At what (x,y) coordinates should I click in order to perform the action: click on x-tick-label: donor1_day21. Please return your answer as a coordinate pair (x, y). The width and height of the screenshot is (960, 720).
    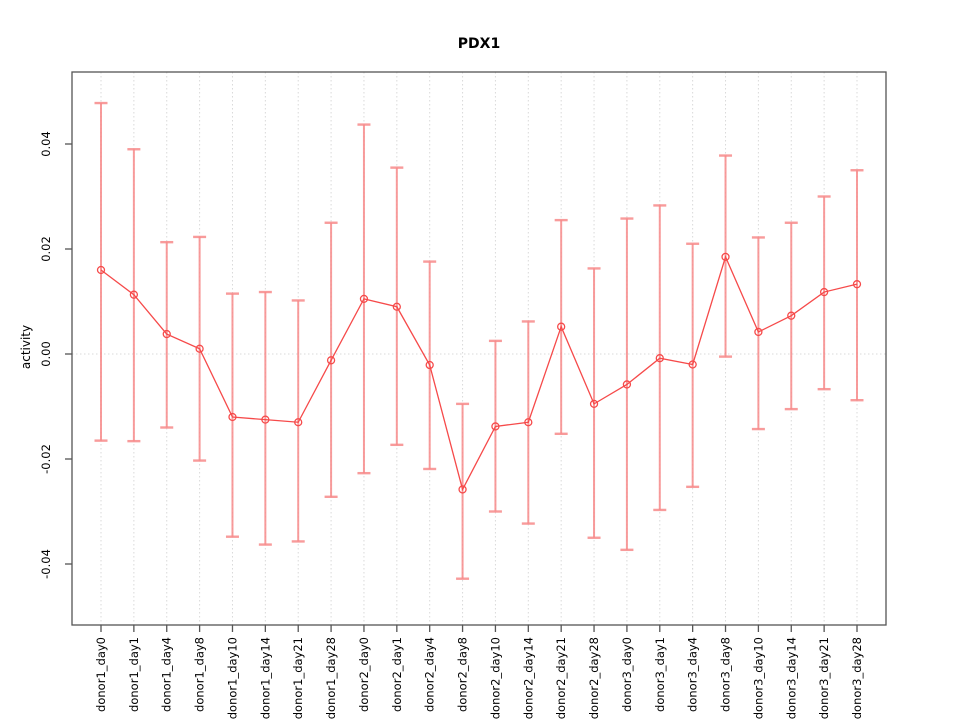
    Looking at the image, I should click on (298, 678).